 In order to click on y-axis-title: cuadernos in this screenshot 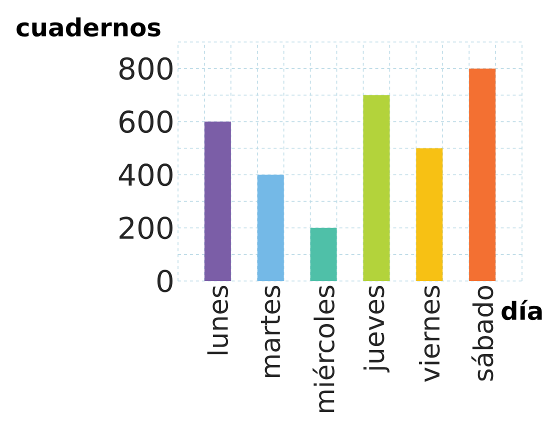, I will do `click(88, 27)`.